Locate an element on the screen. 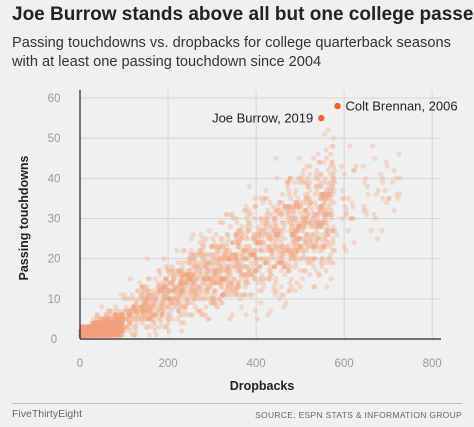 The image size is (474, 427). y-tick-label: 10 is located at coordinates (54, 300).